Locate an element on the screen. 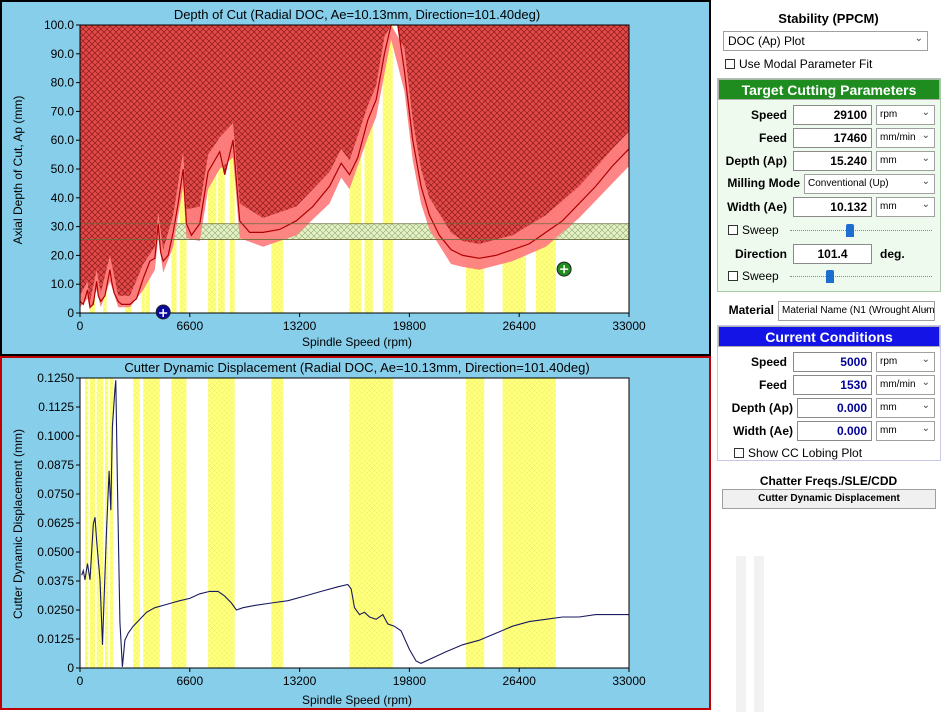  current-speed-unit-select: rpm ⌄ is located at coordinates (905, 362).